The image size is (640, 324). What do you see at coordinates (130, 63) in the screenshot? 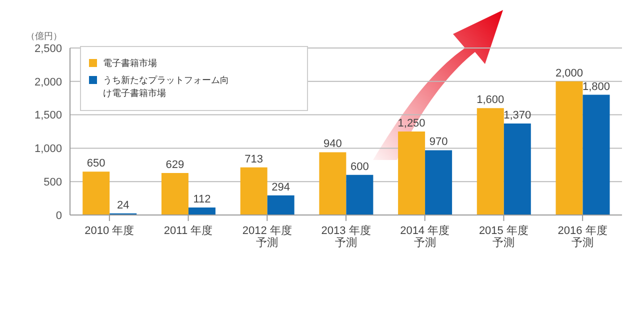
I see `legend-label: 電子書籍市場` at bounding box center [130, 63].